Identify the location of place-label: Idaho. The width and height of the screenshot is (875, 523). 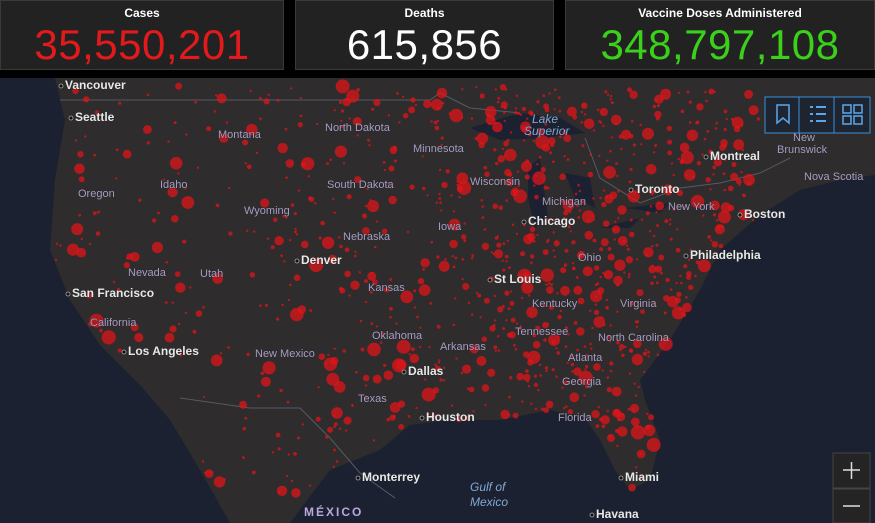
(174, 185).